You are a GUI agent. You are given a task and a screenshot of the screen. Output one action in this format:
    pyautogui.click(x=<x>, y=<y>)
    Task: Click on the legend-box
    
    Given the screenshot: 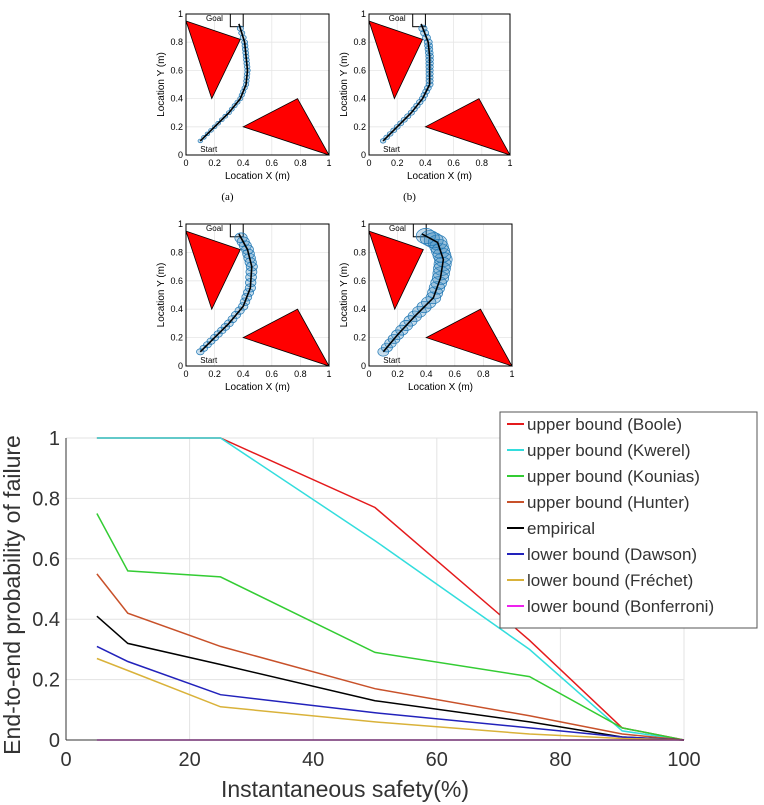 What is the action you would take?
    pyautogui.click(x=628, y=520)
    